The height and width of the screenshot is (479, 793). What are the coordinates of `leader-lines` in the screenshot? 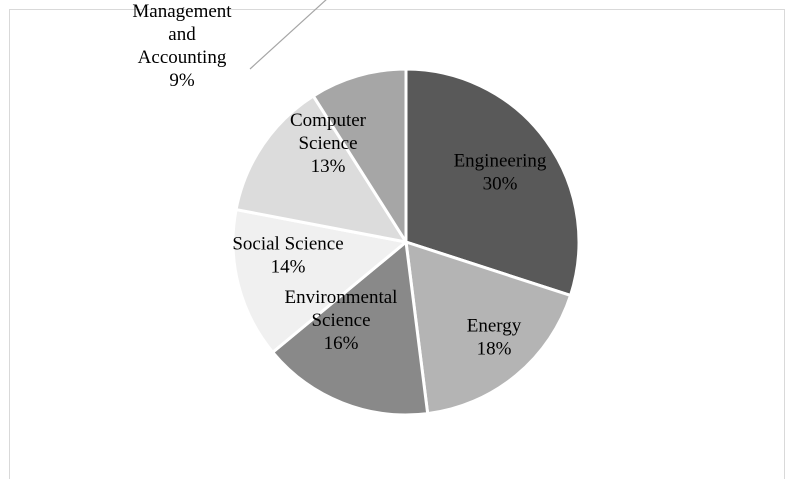 It's located at (288, 35).